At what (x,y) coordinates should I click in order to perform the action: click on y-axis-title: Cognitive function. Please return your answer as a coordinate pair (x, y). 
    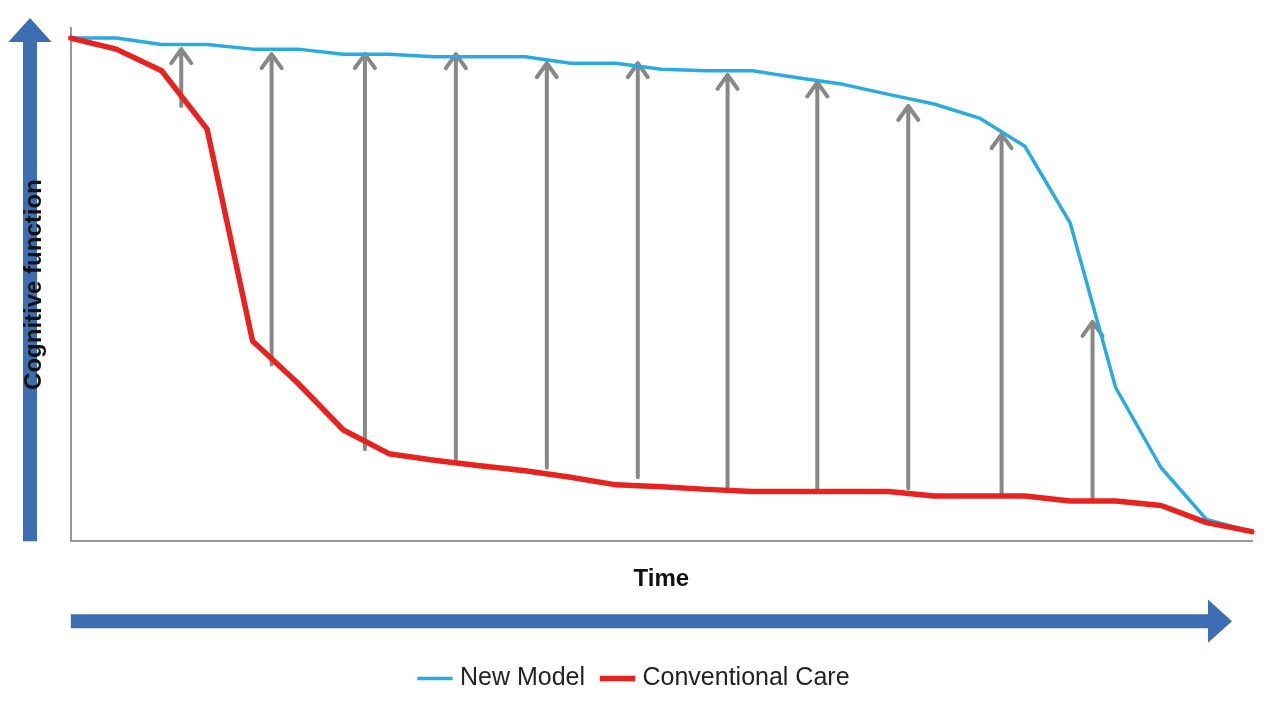
    Looking at the image, I should click on (33, 284).